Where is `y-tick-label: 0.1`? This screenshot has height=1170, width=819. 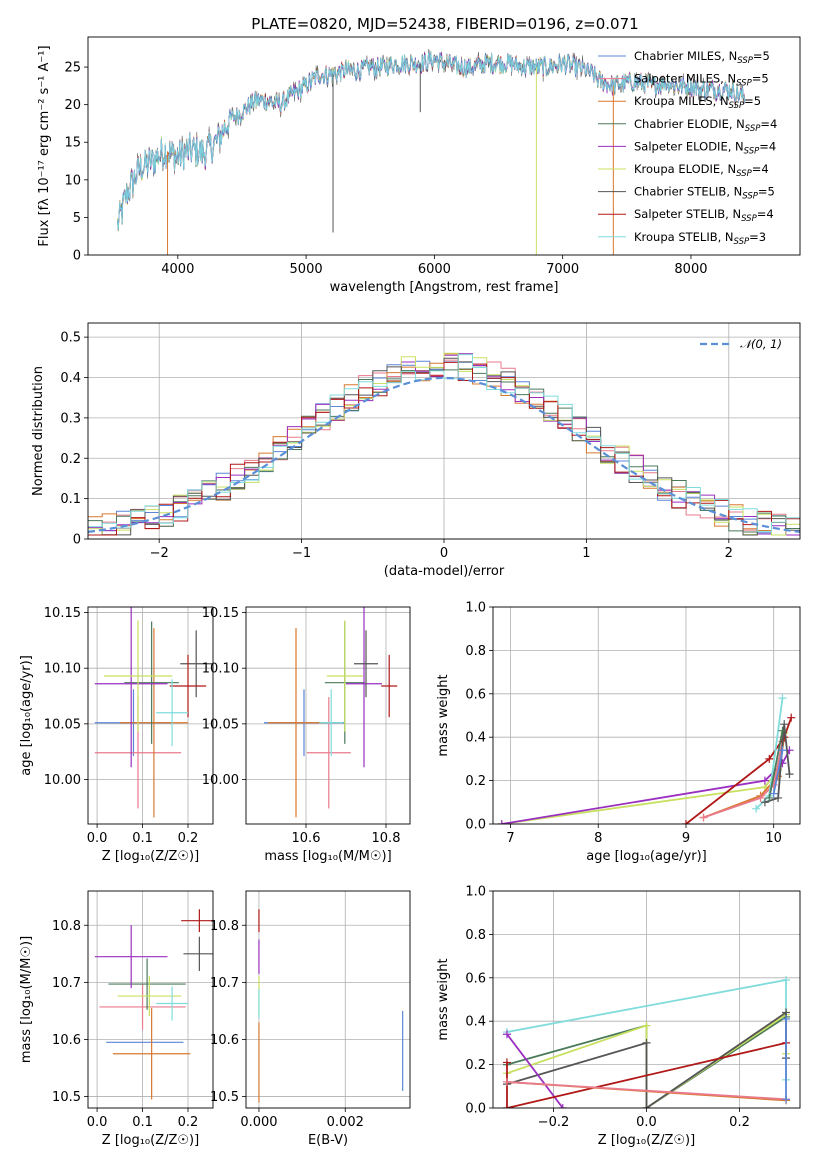
y-tick-label: 0.1 is located at coordinates (70, 499).